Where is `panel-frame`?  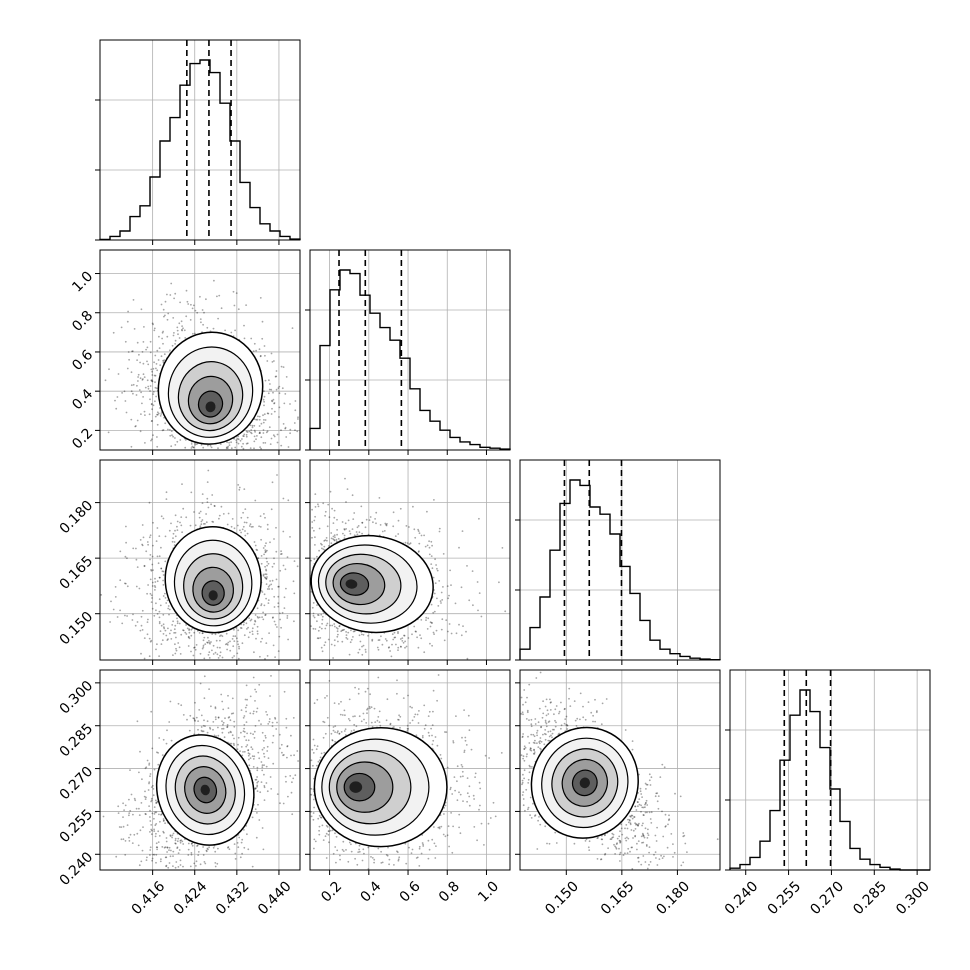 panel-frame is located at coordinates (200, 350).